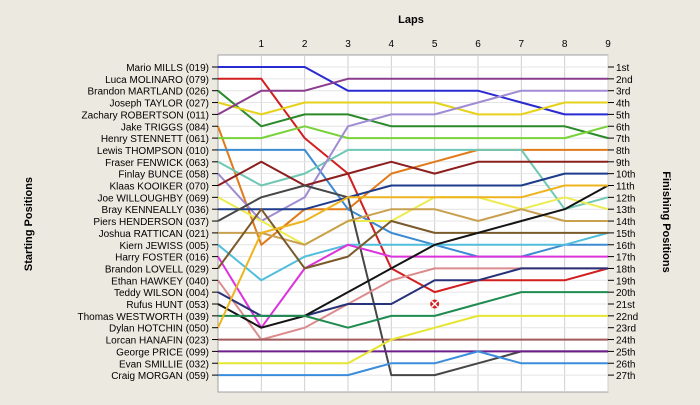 Image resolution: width=700 pixels, height=405 pixels. What do you see at coordinates (157, 80) in the screenshot?
I see `starting-position-label: Luca MOLINARO (079)` at bounding box center [157, 80].